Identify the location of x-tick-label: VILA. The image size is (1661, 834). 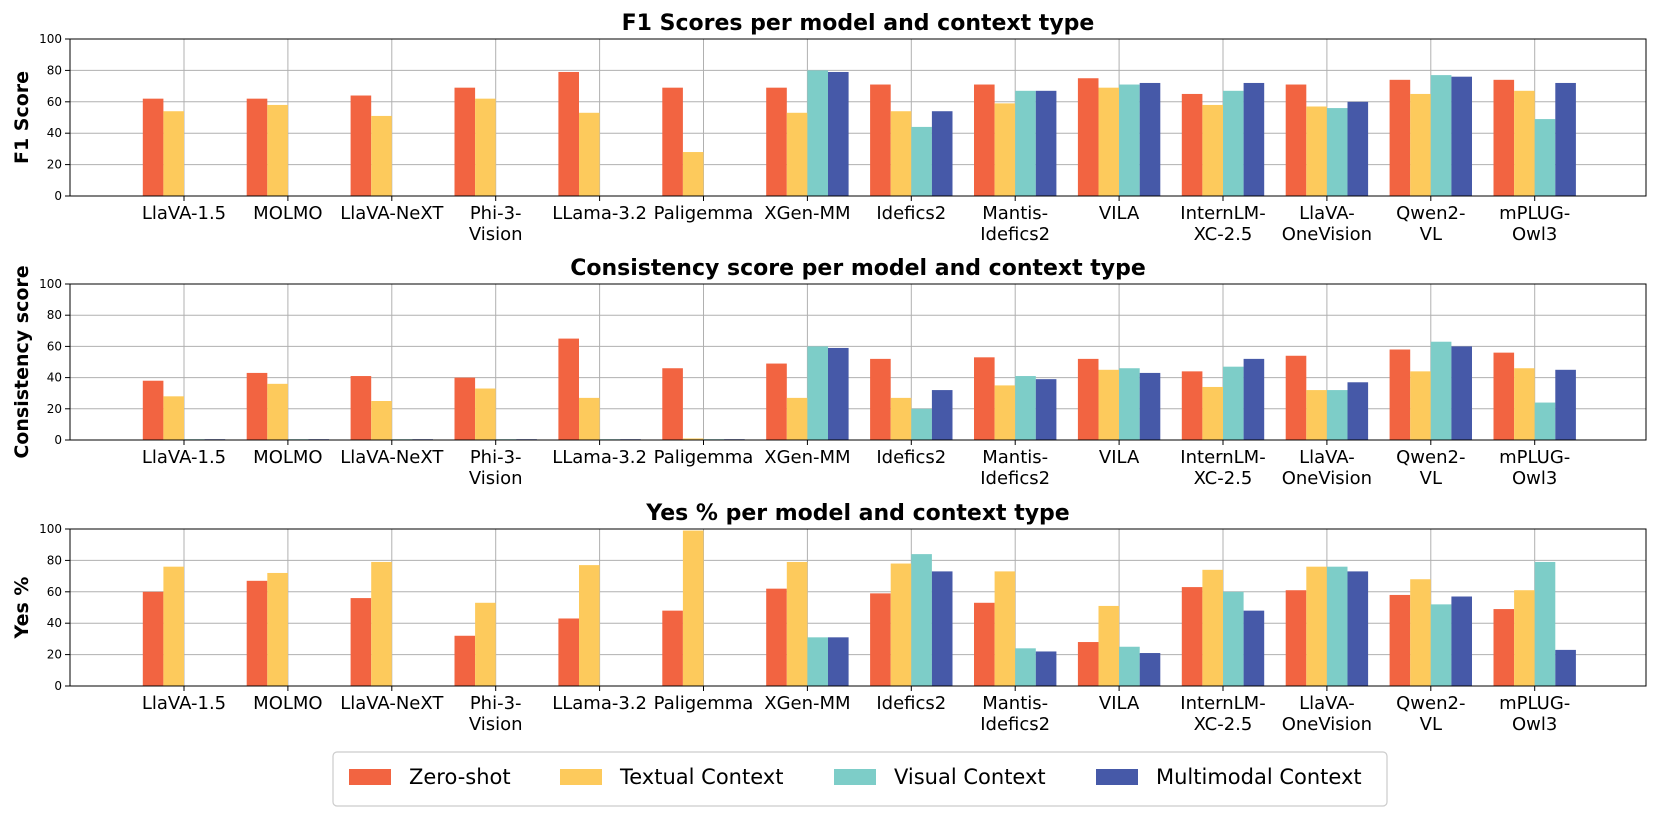
(1119, 213).